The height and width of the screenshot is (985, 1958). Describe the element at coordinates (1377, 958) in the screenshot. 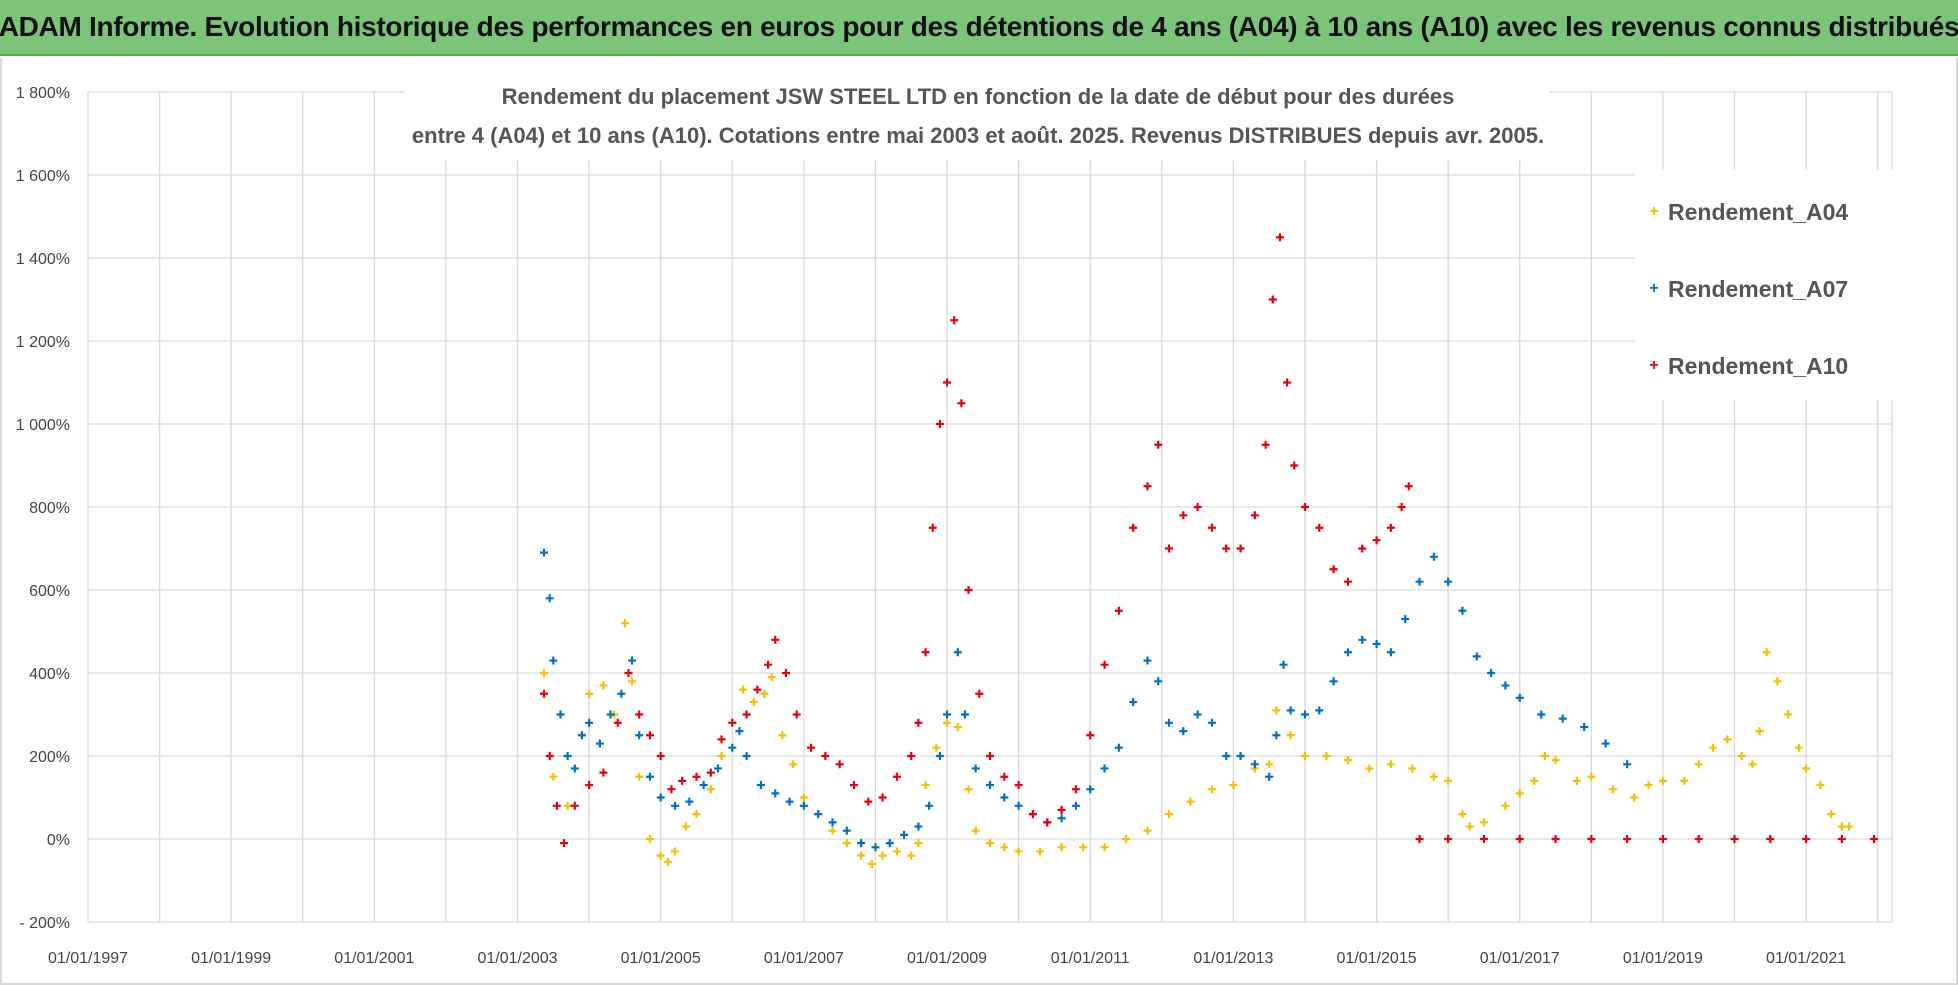

I see `x-tick-label: 01/01/2015` at that location.